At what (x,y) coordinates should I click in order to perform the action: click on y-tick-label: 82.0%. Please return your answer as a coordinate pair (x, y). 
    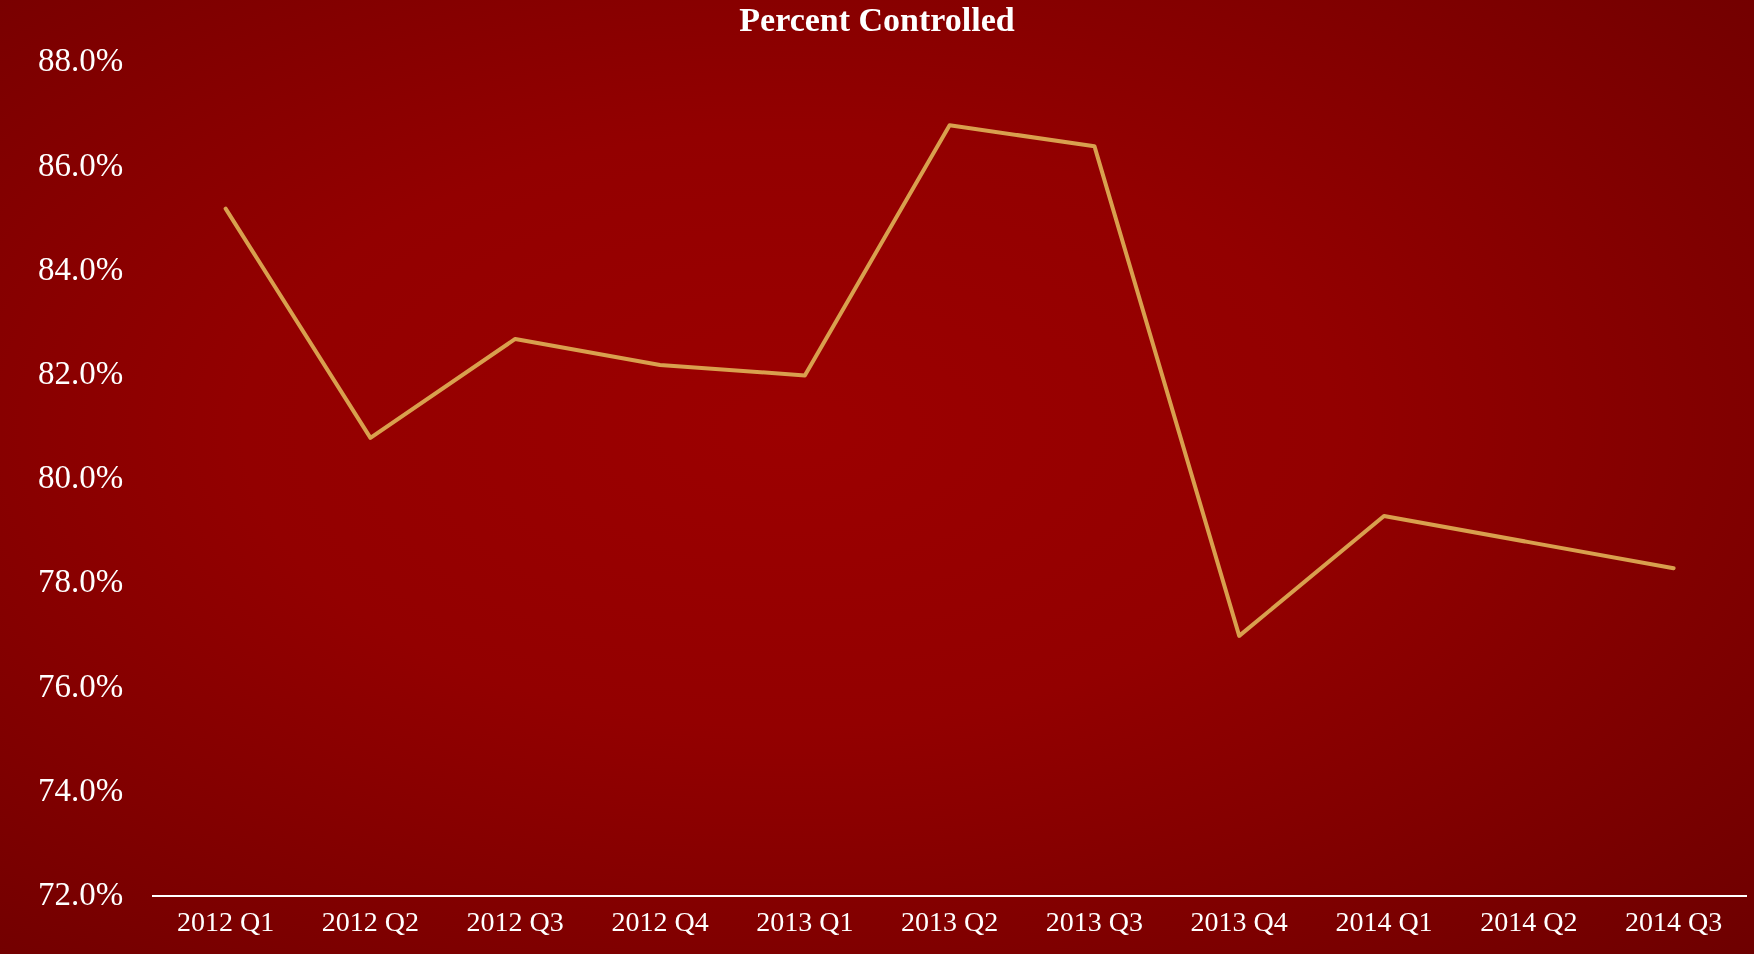
    Looking at the image, I should click on (80, 373).